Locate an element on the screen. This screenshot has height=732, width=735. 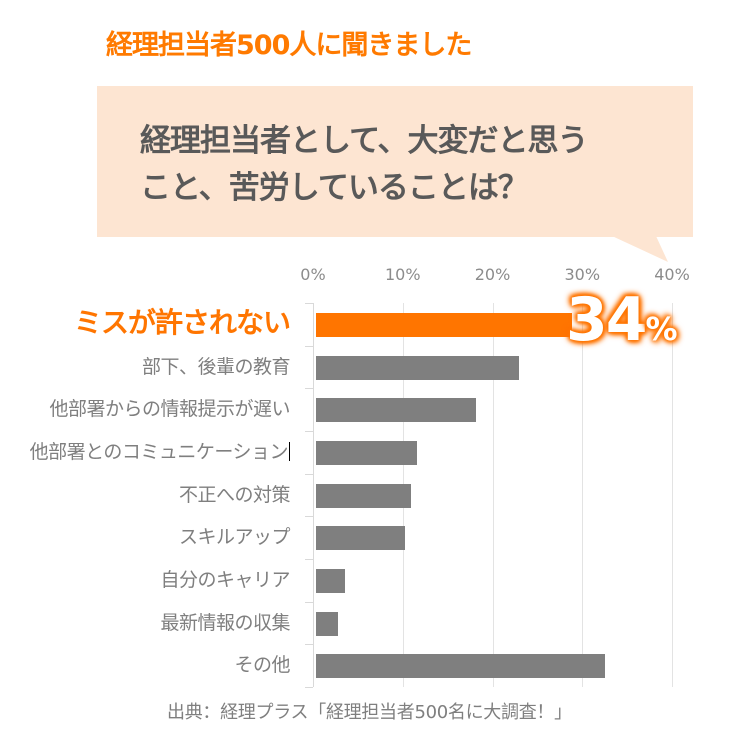
category-label: ミスが許されない is located at coordinates (182, 323).